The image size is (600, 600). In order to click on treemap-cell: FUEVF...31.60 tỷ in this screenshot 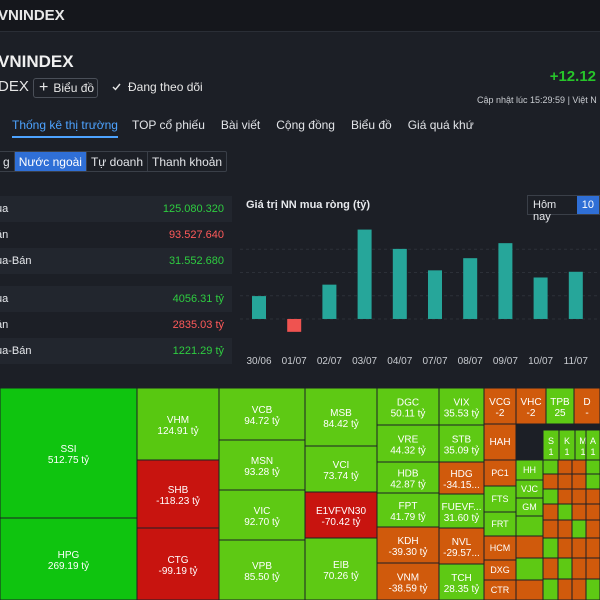, I will do `click(461, 511)`.